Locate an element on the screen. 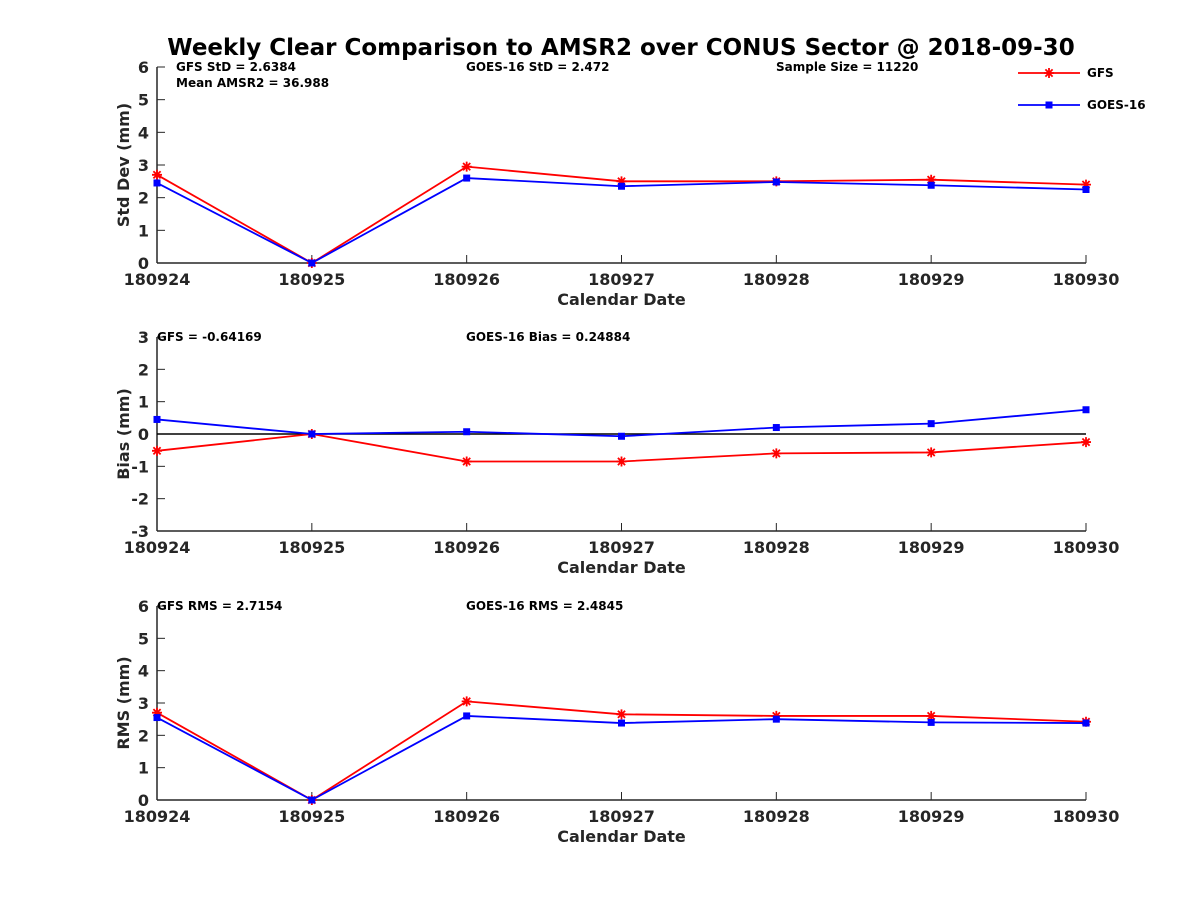 Image resolution: width=1200 pixels, height=900 pixels. stat-annotation: GOES-16 StD = 2.472 is located at coordinates (537, 67).